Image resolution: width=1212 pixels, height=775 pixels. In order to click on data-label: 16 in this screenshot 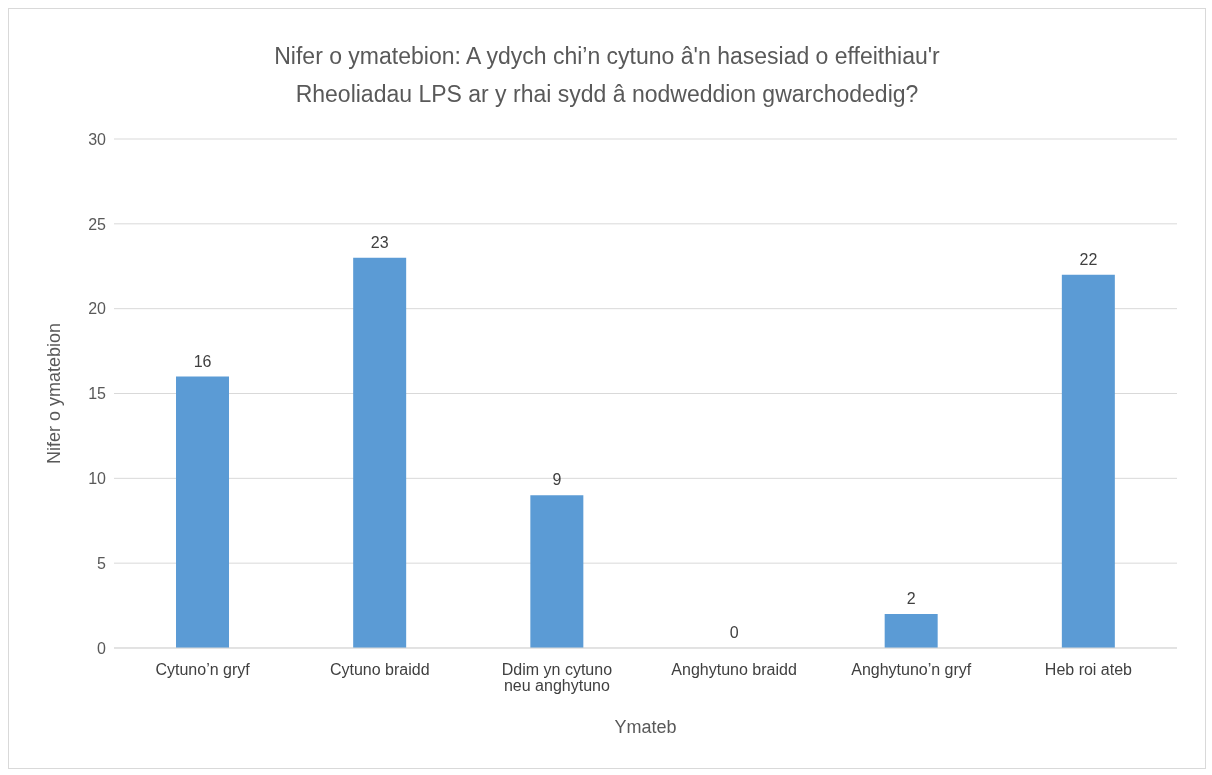, I will do `click(202, 361)`.